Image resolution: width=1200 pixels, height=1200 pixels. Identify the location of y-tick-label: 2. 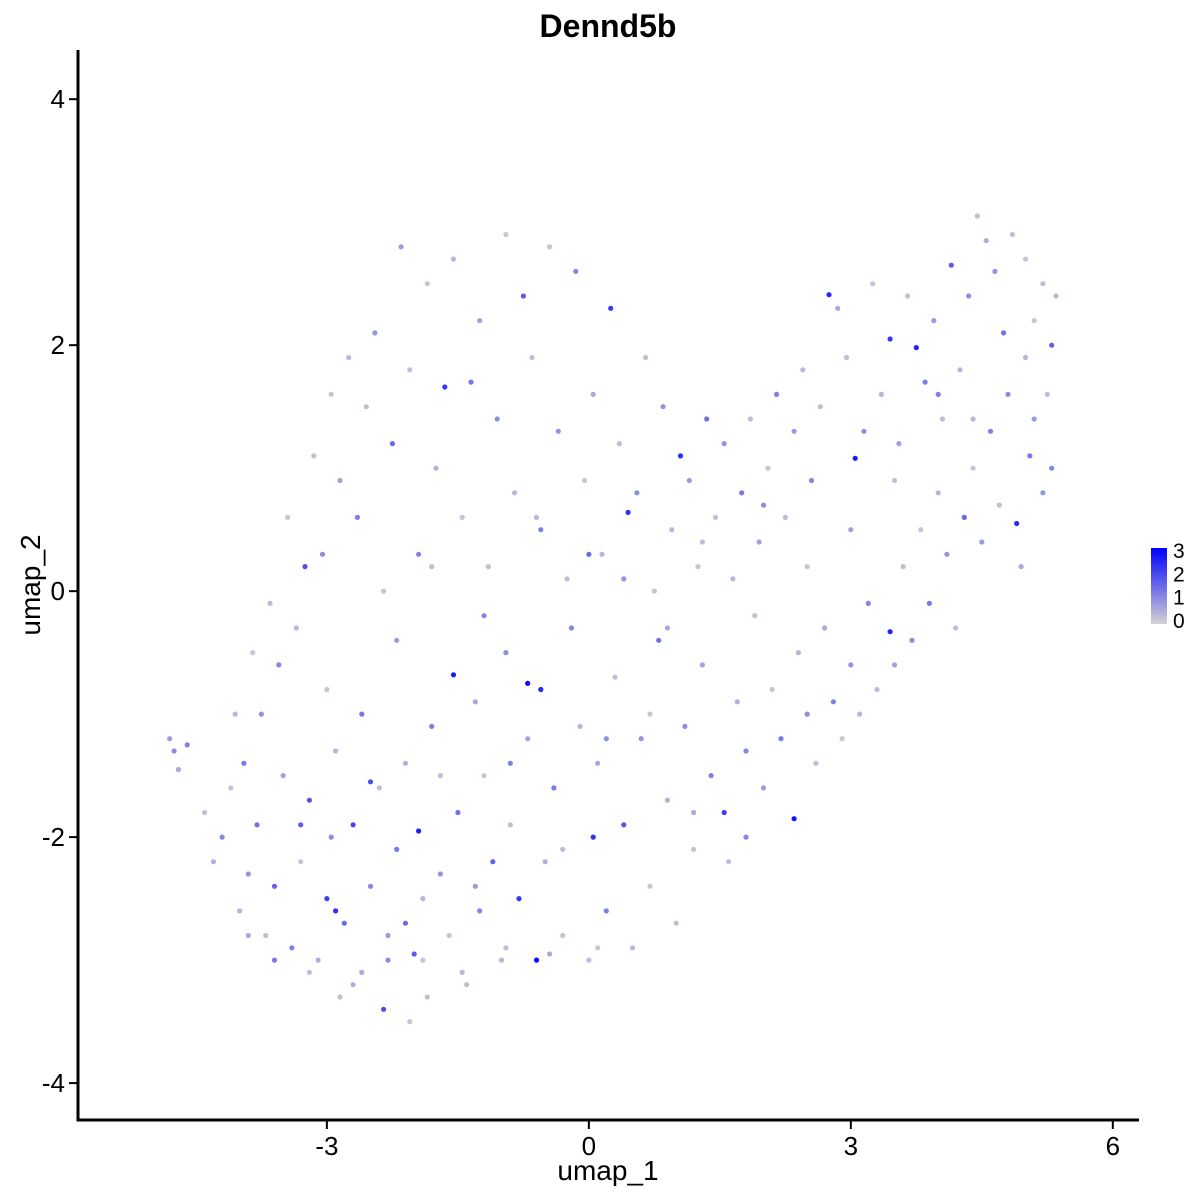
(58, 345).